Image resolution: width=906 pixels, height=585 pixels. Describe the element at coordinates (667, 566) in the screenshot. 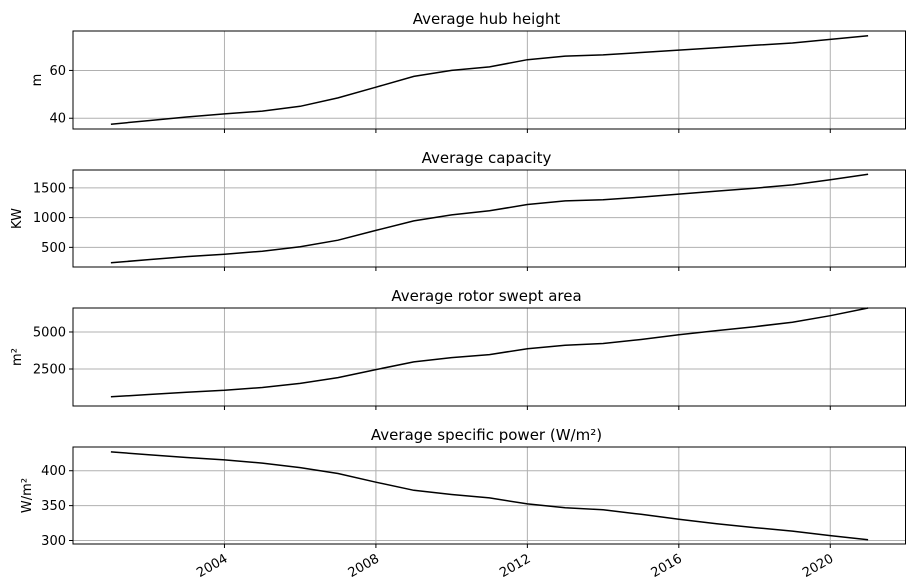

I see `x-tick-label: 2016` at that location.